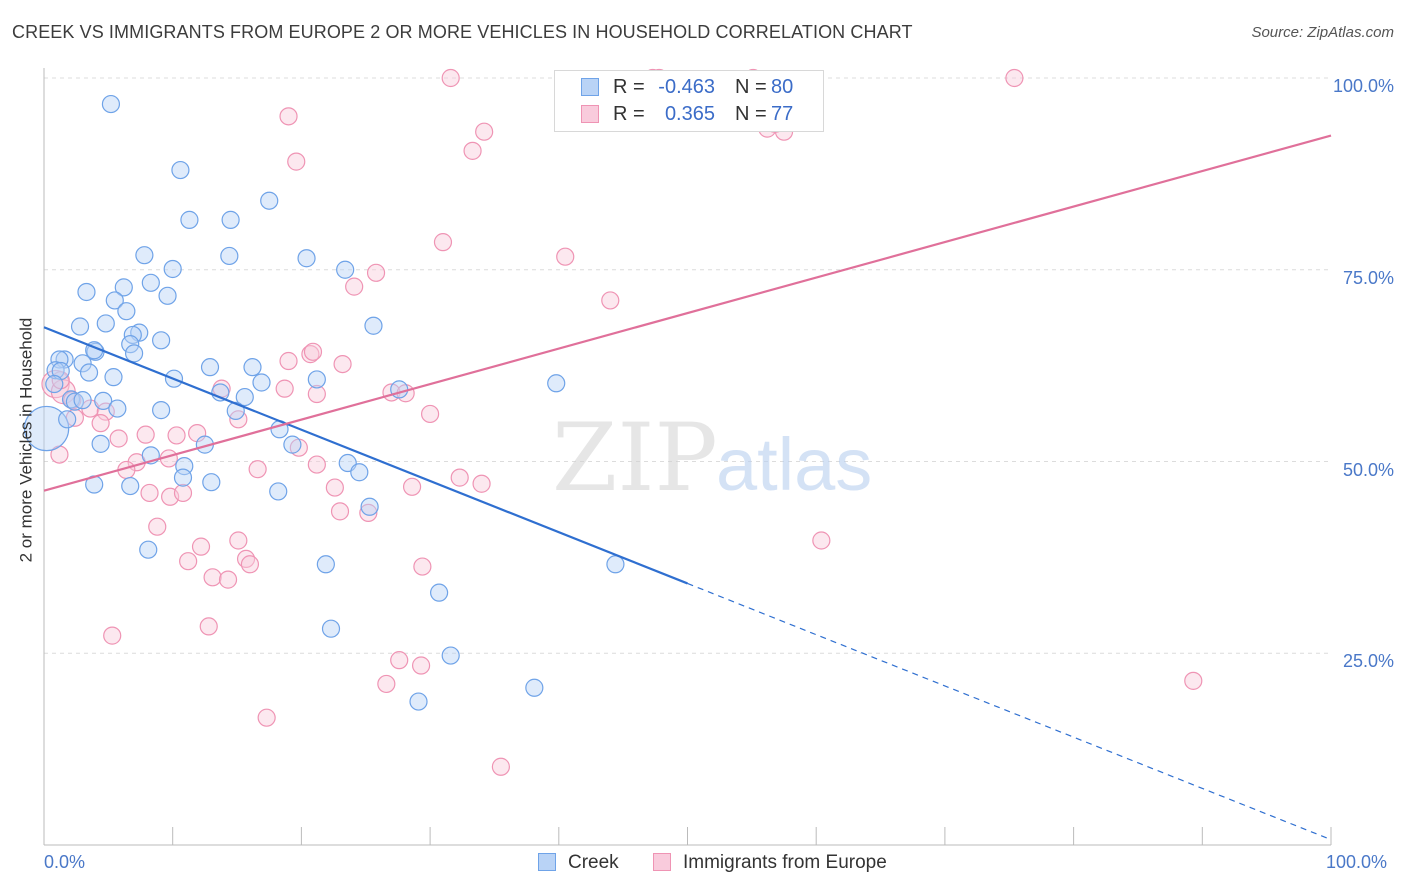 This screenshot has height=892, width=1406. I want to click on r-value: -0.463, so click(686, 87).